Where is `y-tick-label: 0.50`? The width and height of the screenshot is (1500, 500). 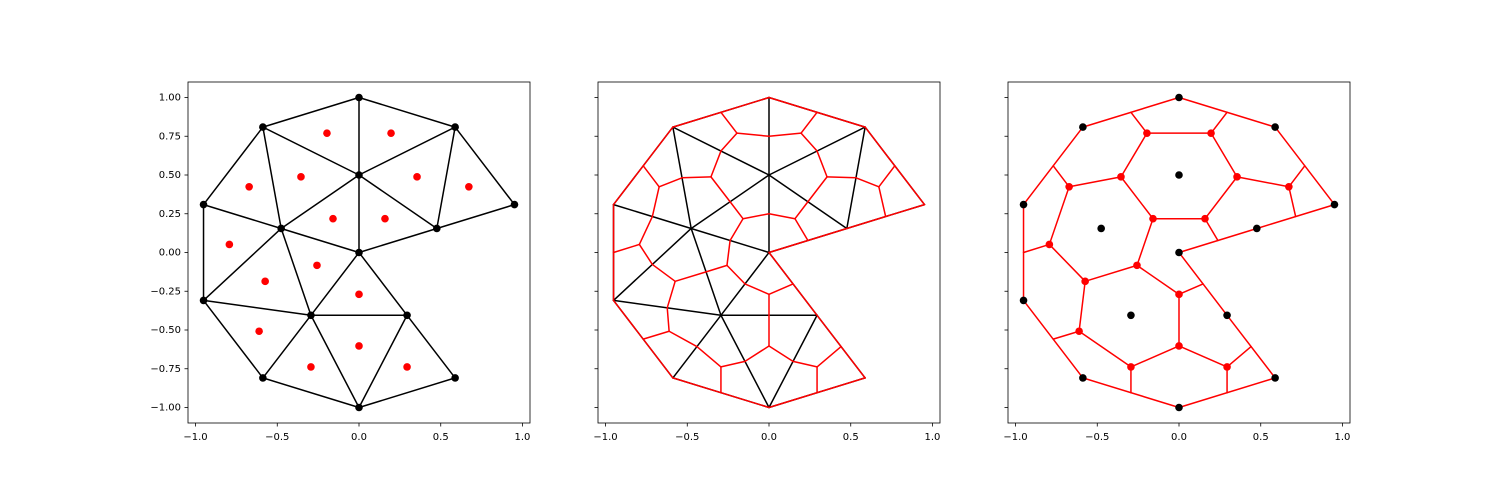 y-tick-label: 0.50 is located at coordinates (170, 175).